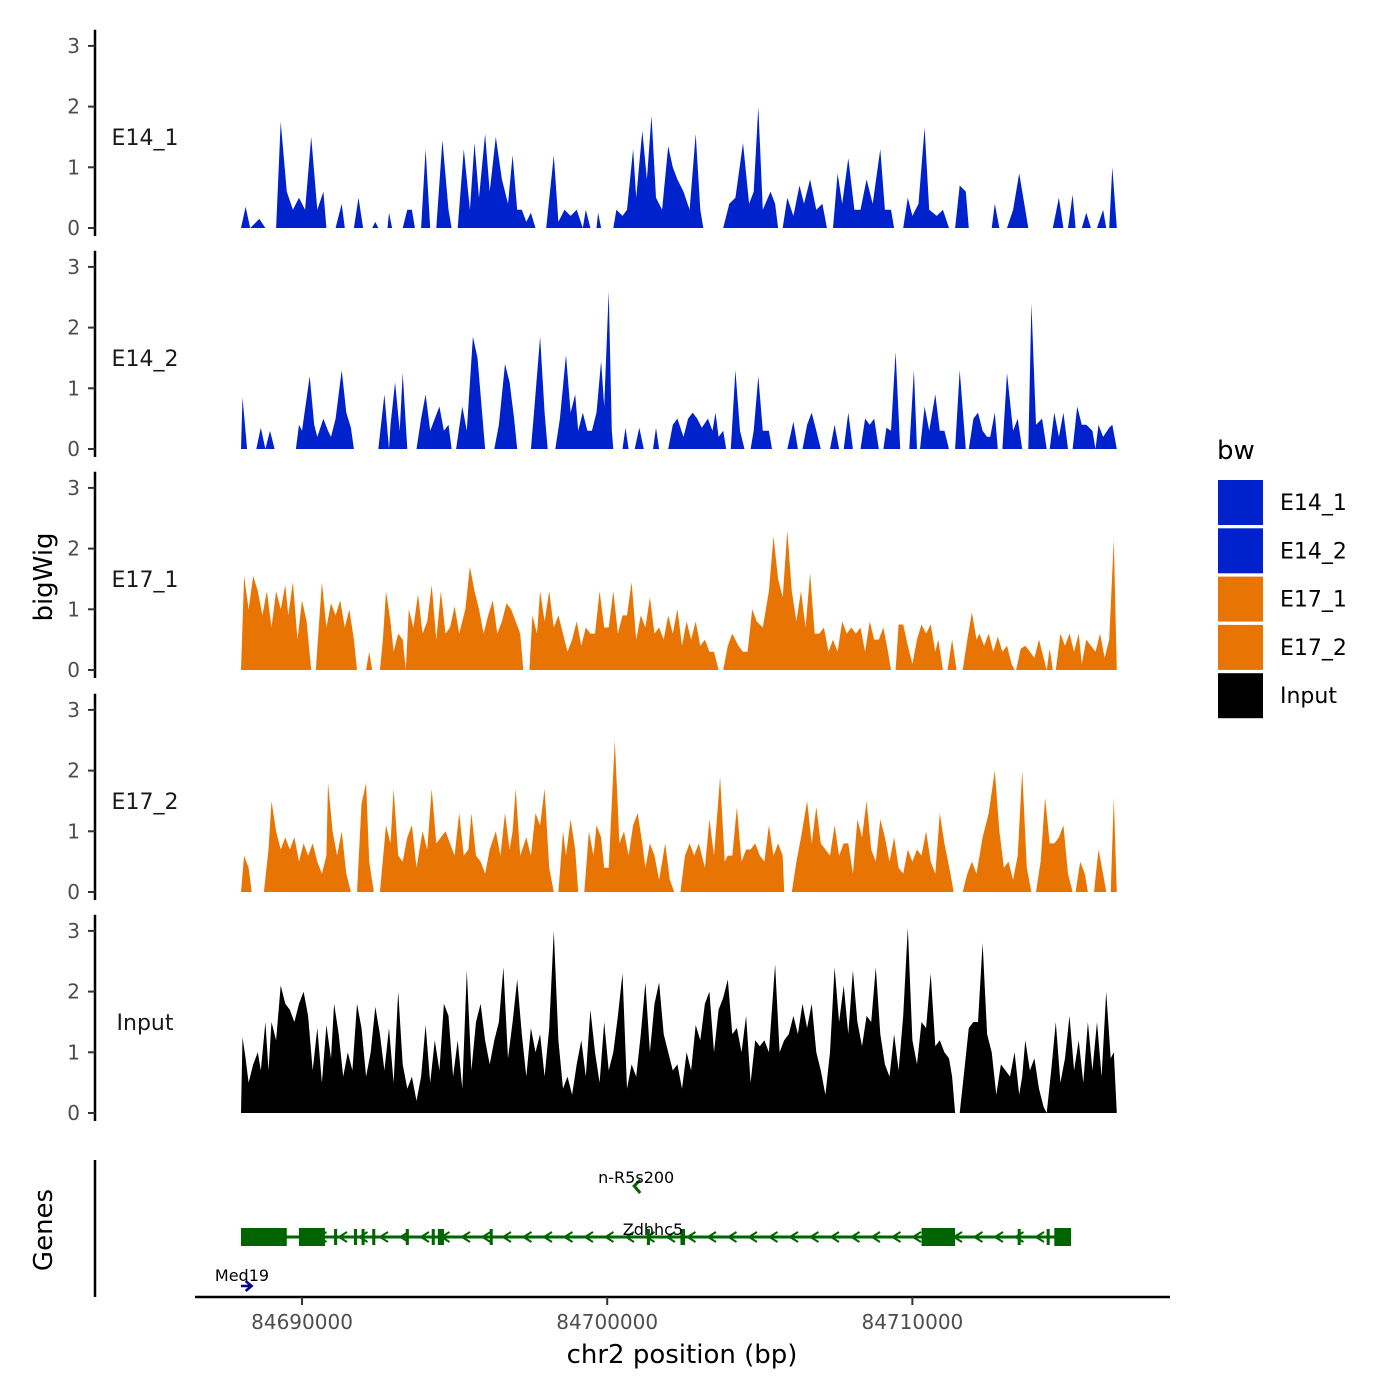  What do you see at coordinates (636, 1177) in the screenshot?
I see `gene-label: n-R5s200` at bounding box center [636, 1177].